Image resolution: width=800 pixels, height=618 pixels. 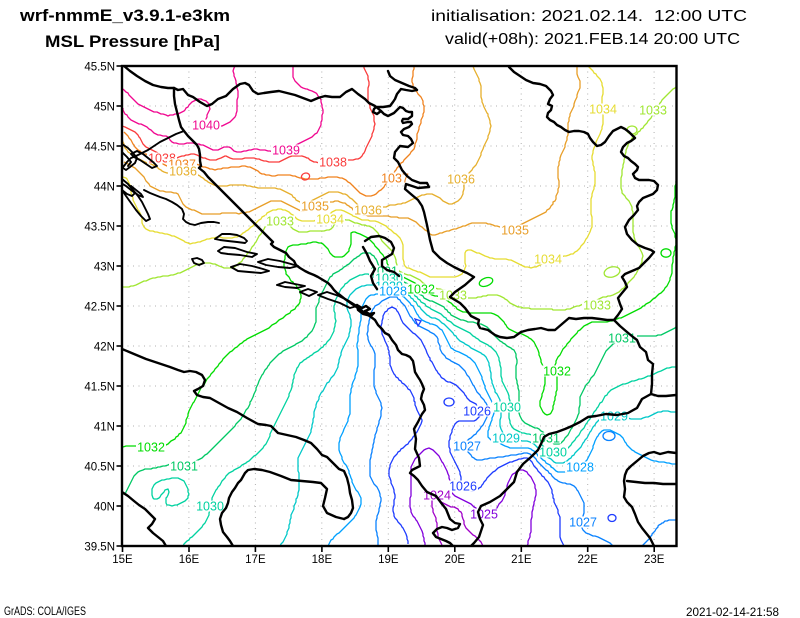 What do you see at coordinates (99, 67) in the screenshot?
I see `svg-text: 45.5N` at bounding box center [99, 67].